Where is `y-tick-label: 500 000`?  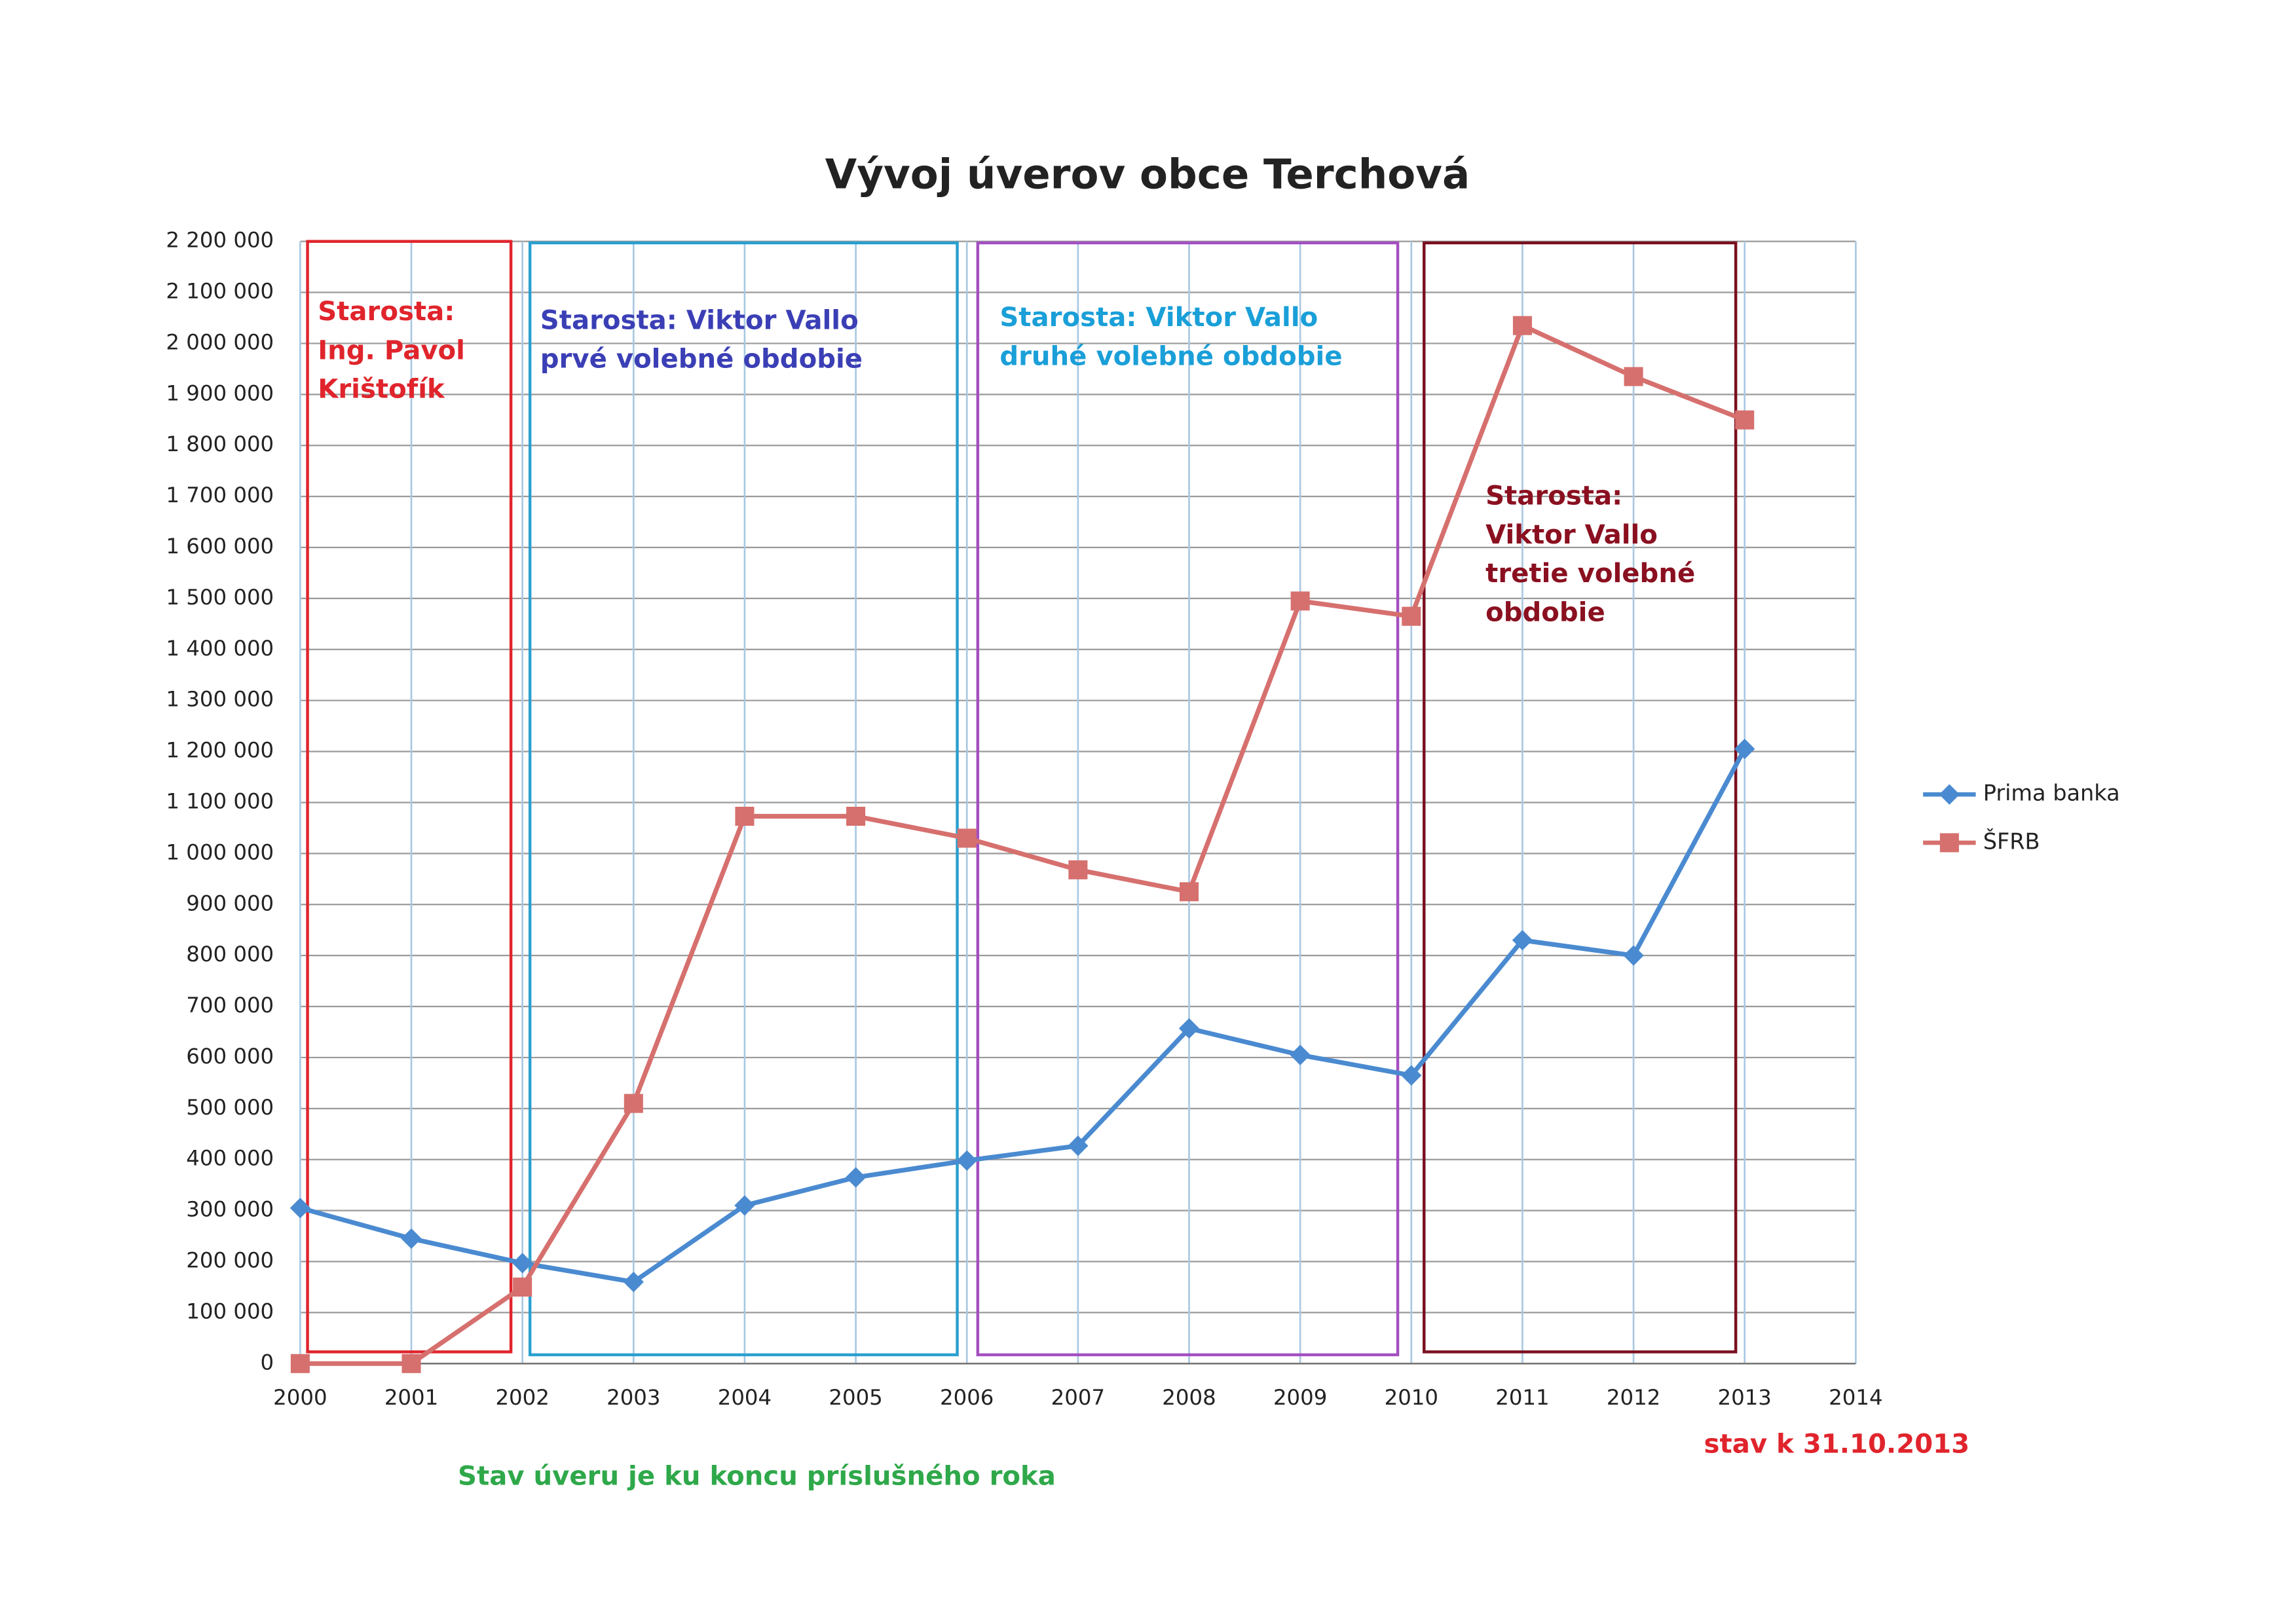 y-tick-label: 500 000 is located at coordinates (230, 1107).